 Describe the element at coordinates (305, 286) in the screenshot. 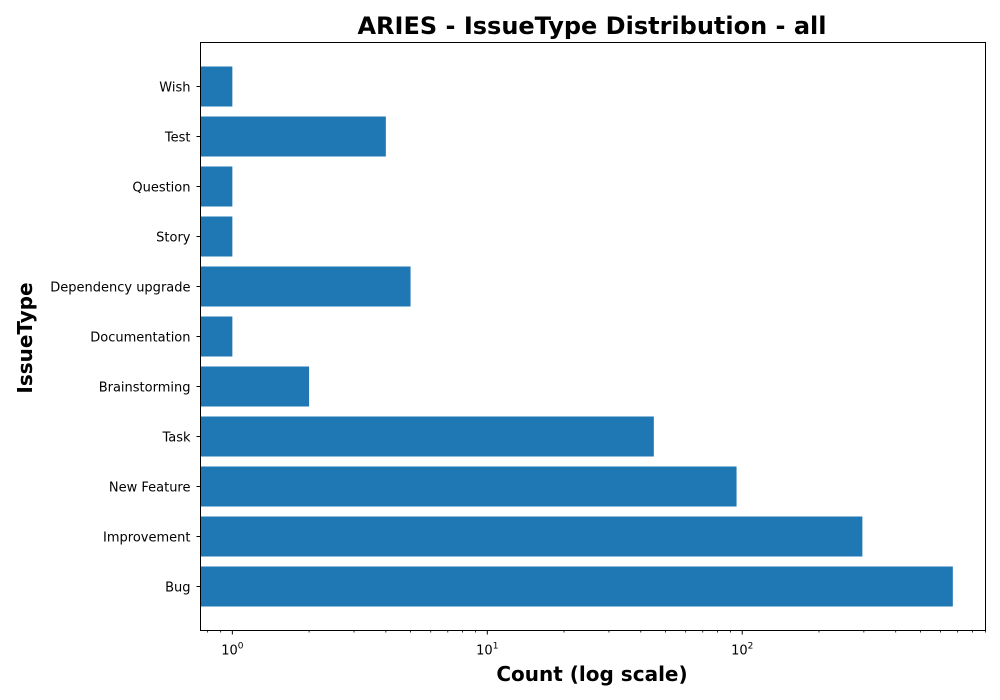

I see `bar-dependency-upgrade` at that location.